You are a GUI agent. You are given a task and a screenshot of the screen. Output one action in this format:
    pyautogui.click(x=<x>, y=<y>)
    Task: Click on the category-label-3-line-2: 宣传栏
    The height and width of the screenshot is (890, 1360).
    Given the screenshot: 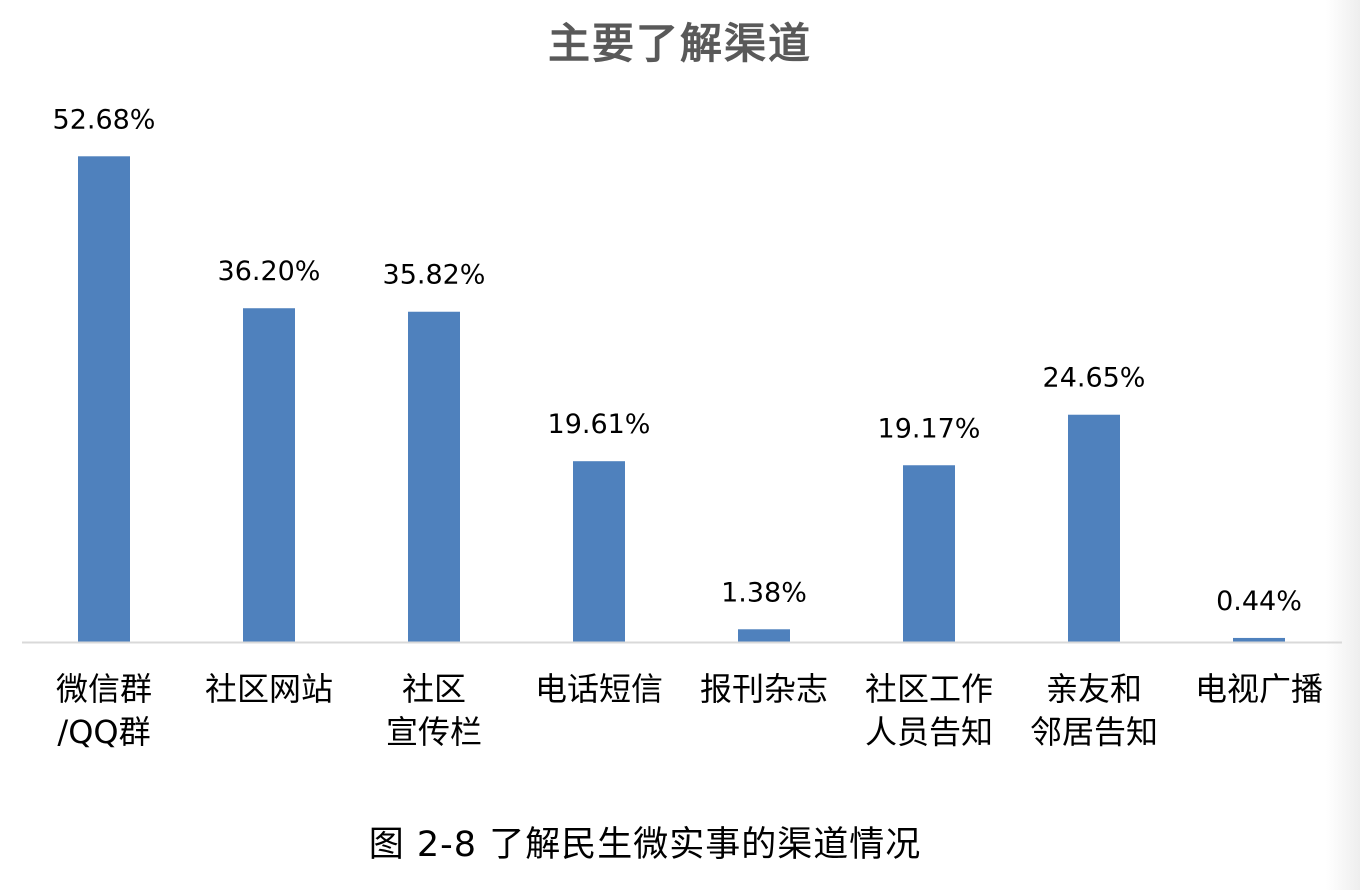 What is the action you would take?
    pyautogui.click(x=434, y=732)
    